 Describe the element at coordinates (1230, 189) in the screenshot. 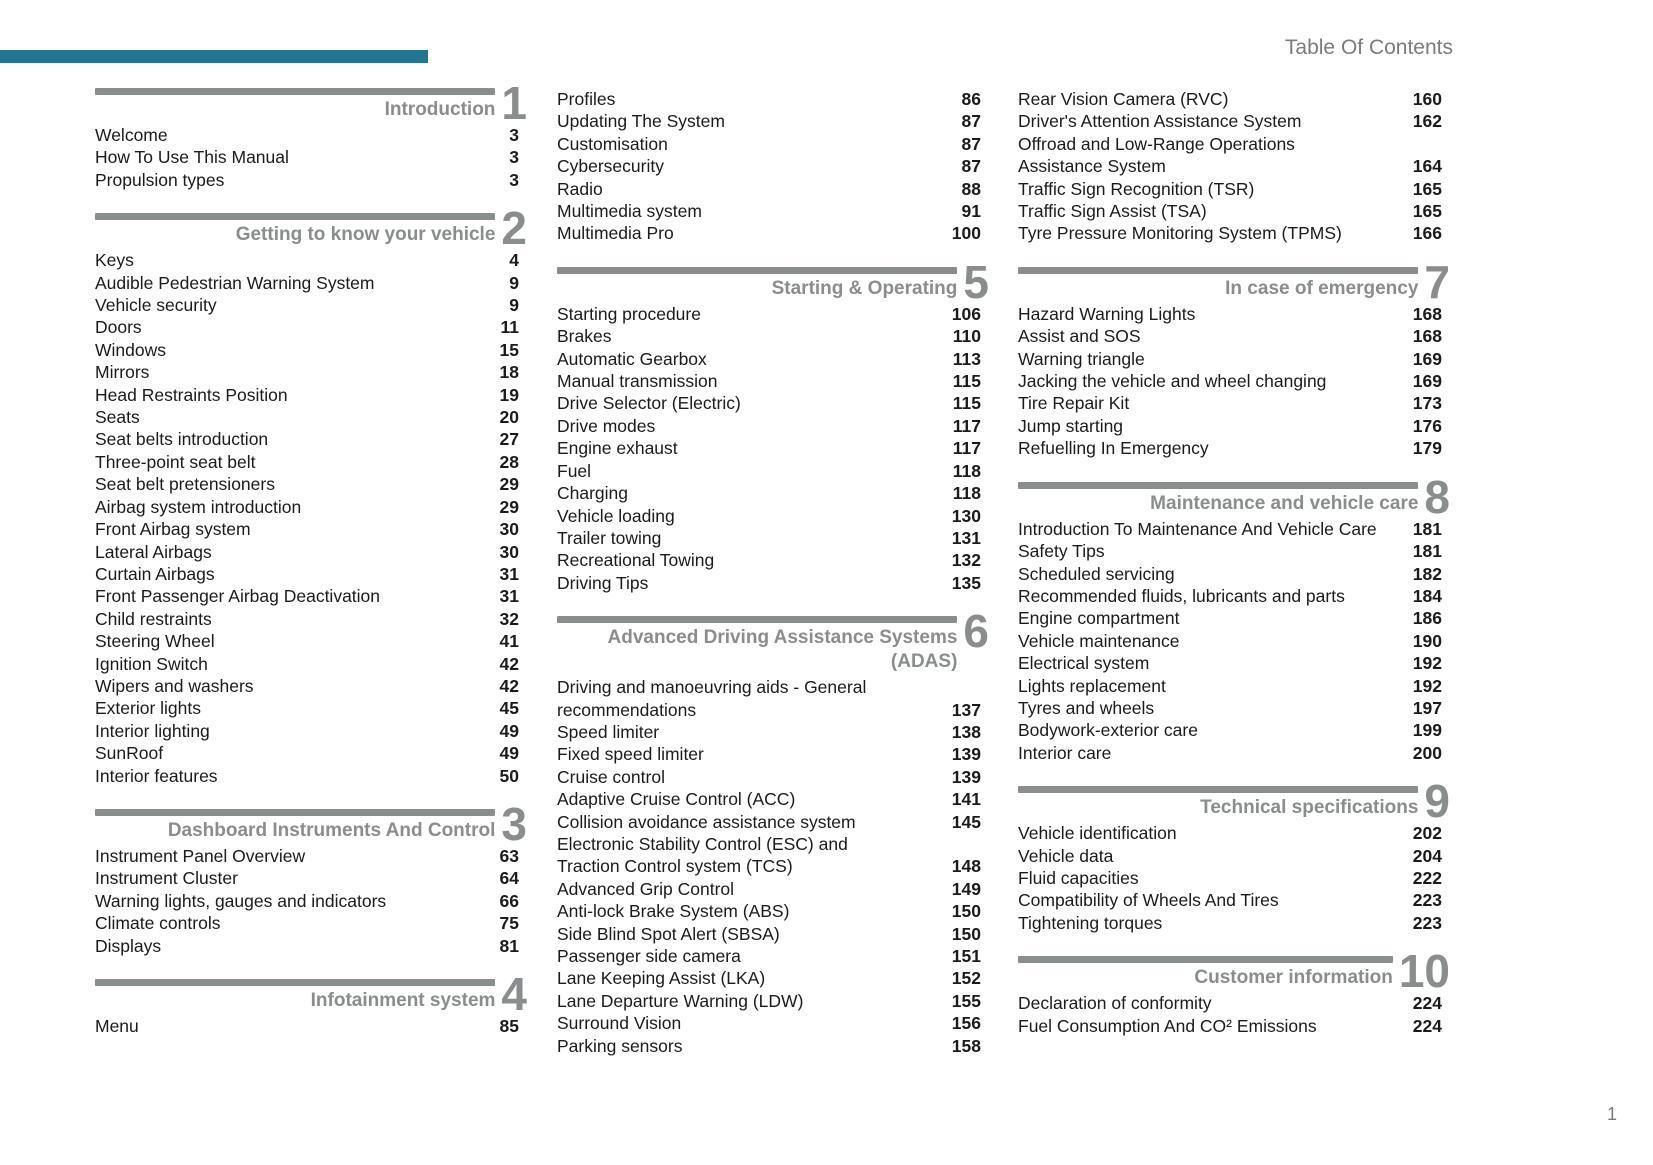

I see `toc-entry: Traffic Sign Recognition (TSR) 165` at that location.